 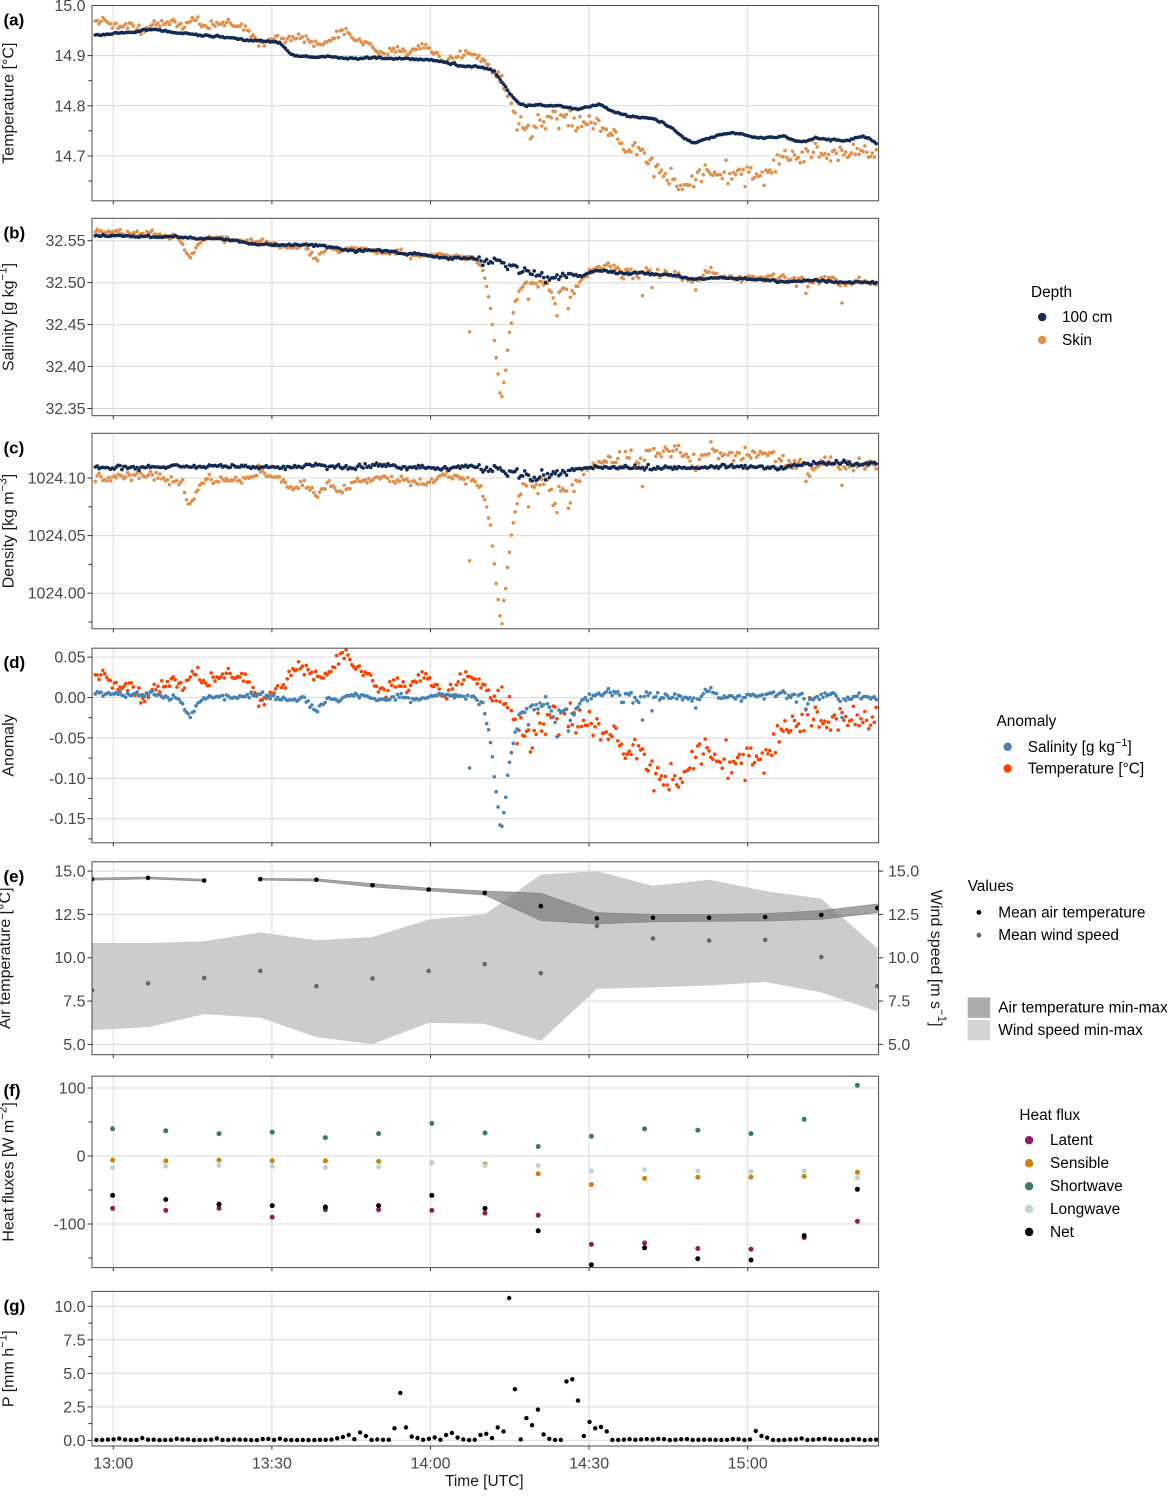 I want to click on svg-text: Longwave, so click(x=1085, y=1209).